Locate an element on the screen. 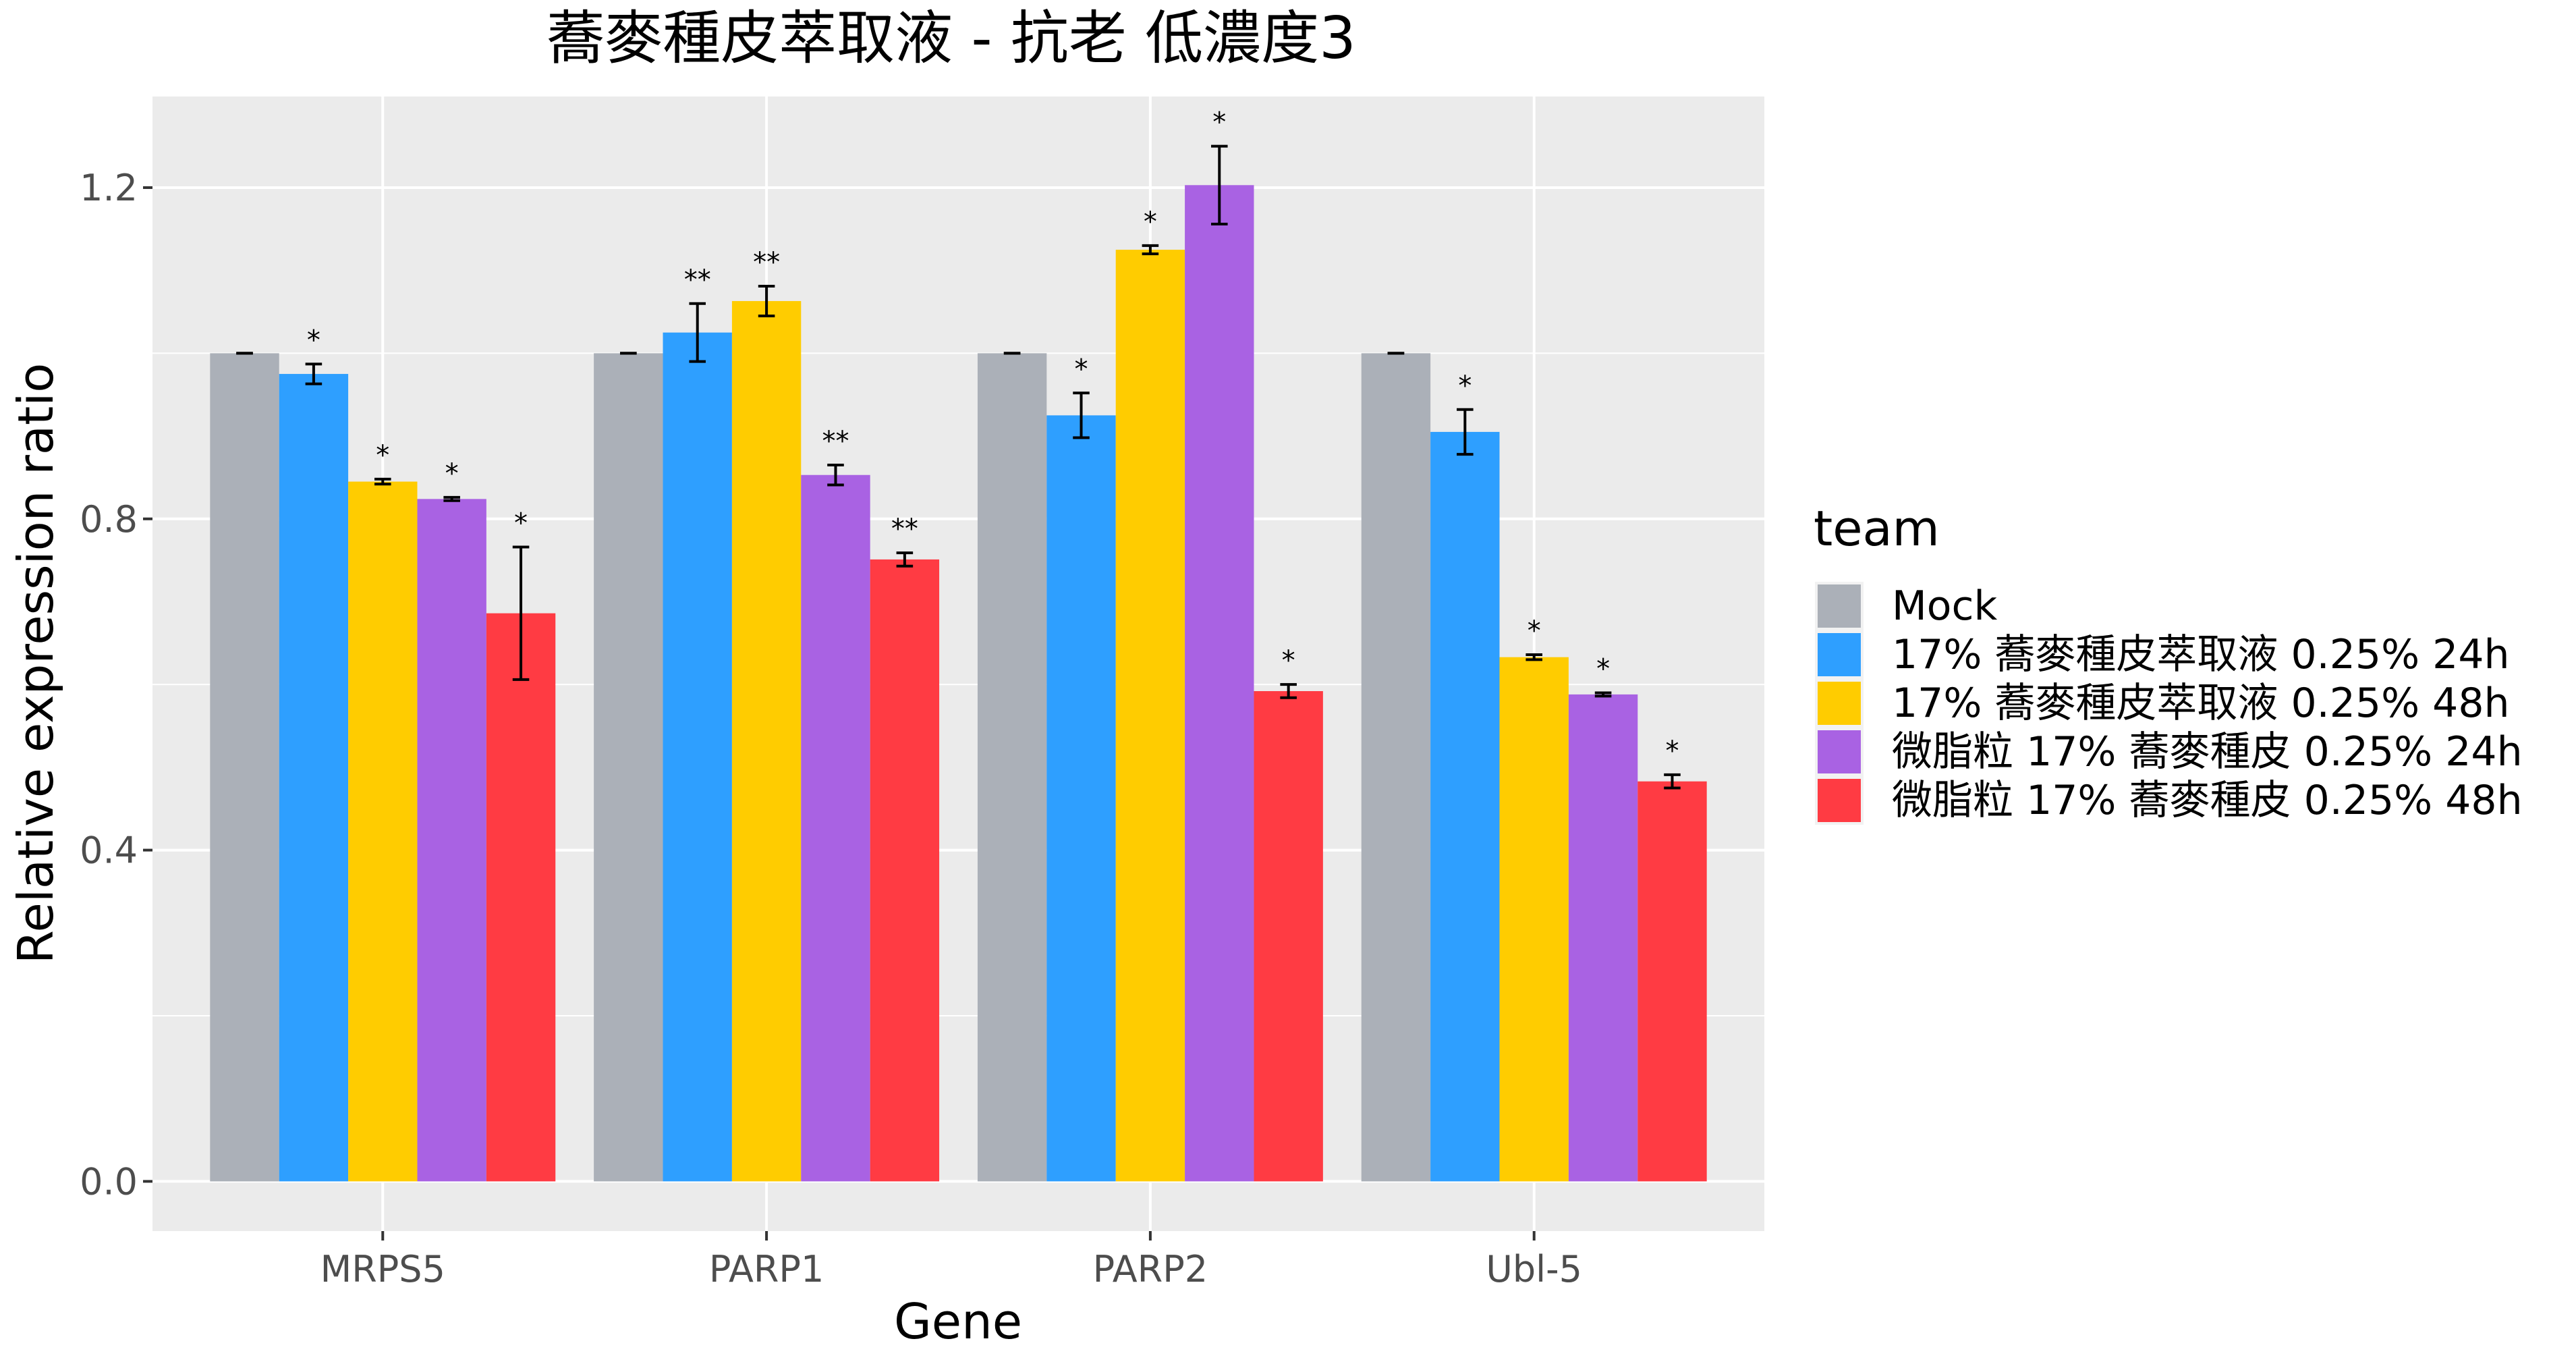 This screenshot has width=2576, height=1362. legend-item: 微脂粒 17% 蕎麥種皮 0.25% 24h is located at coordinates (2169, 752).